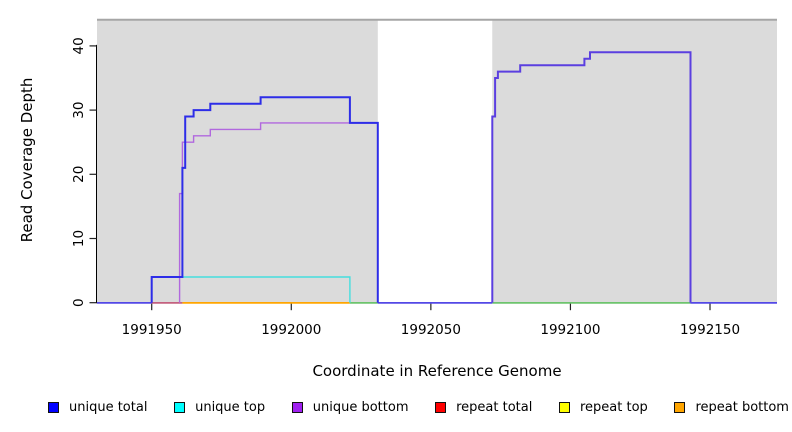 Image resolution: width=792 pixels, height=432 pixels. Describe the element at coordinates (264, 199) in the screenshot. I see `series-line-unique-total-left-region-` at that location.